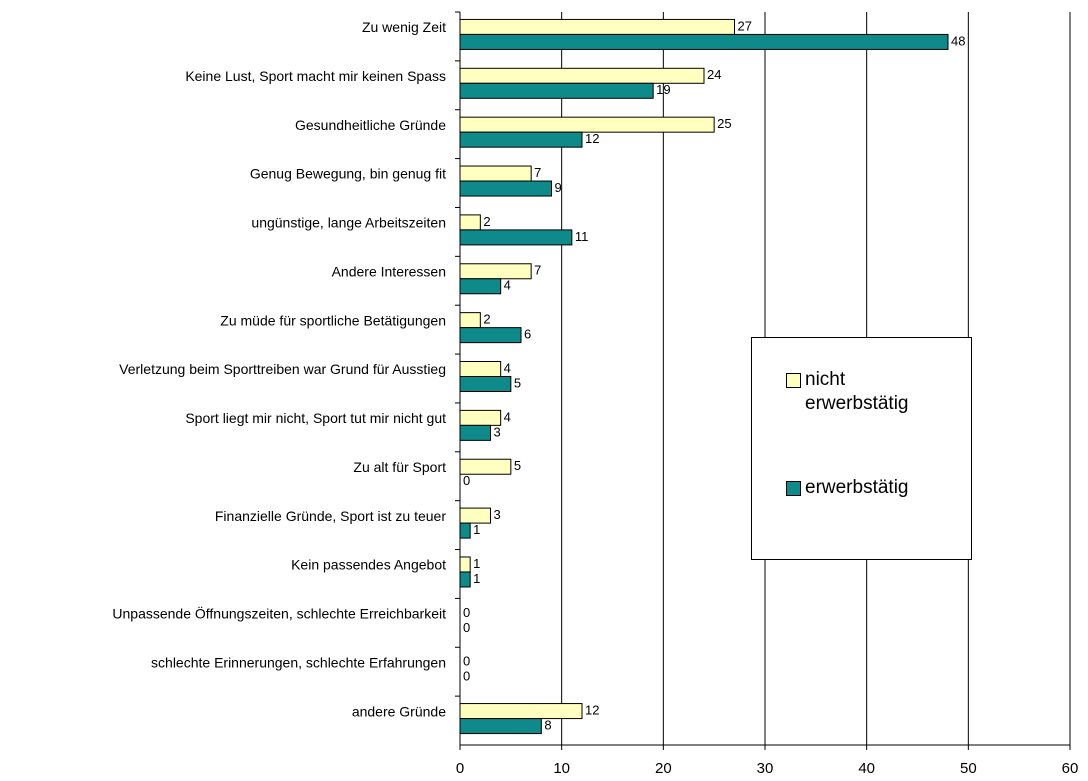  I want to click on y-tick-label: Andere Interessen, so click(389, 271).